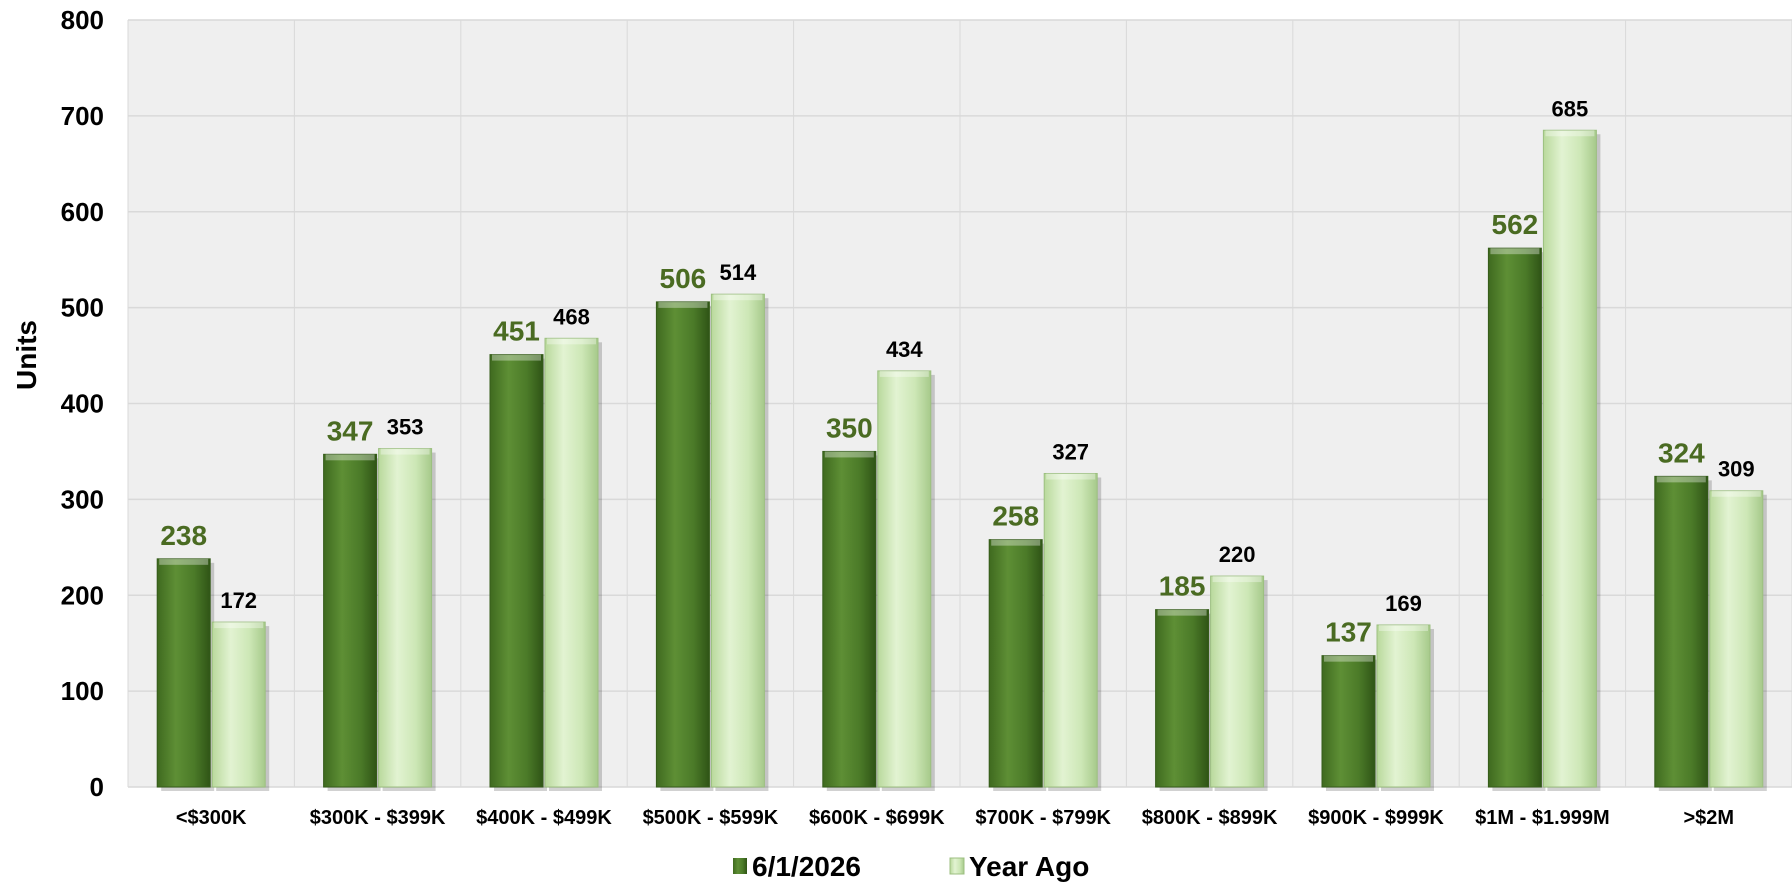 Image resolution: width=1792 pixels, height=882 pixels. Describe the element at coordinates (516, 331) in the screenshot. I see `data-label-current: 451` at that location.